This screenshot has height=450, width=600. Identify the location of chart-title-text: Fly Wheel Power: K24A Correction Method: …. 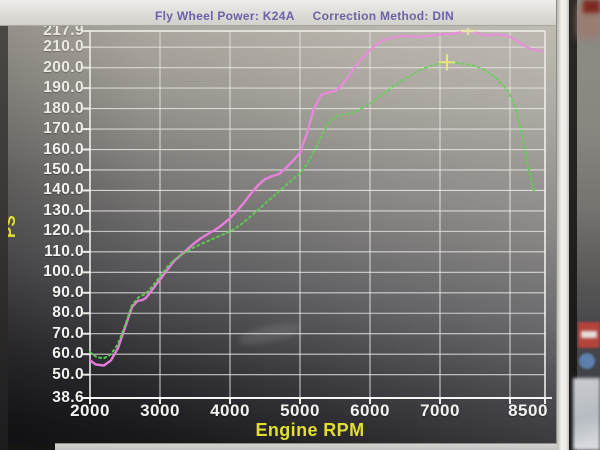
(313, 16).